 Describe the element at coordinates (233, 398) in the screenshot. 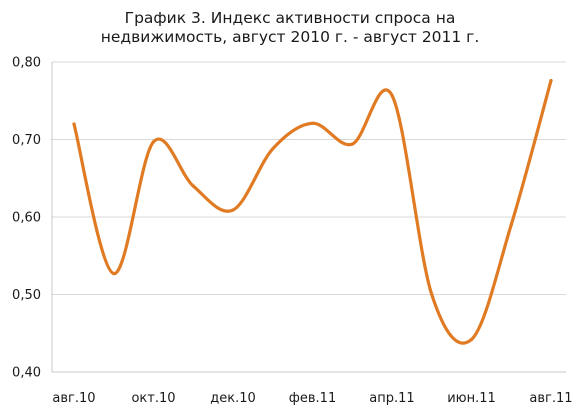

I see `x-tick-label: дек.10` at that location.